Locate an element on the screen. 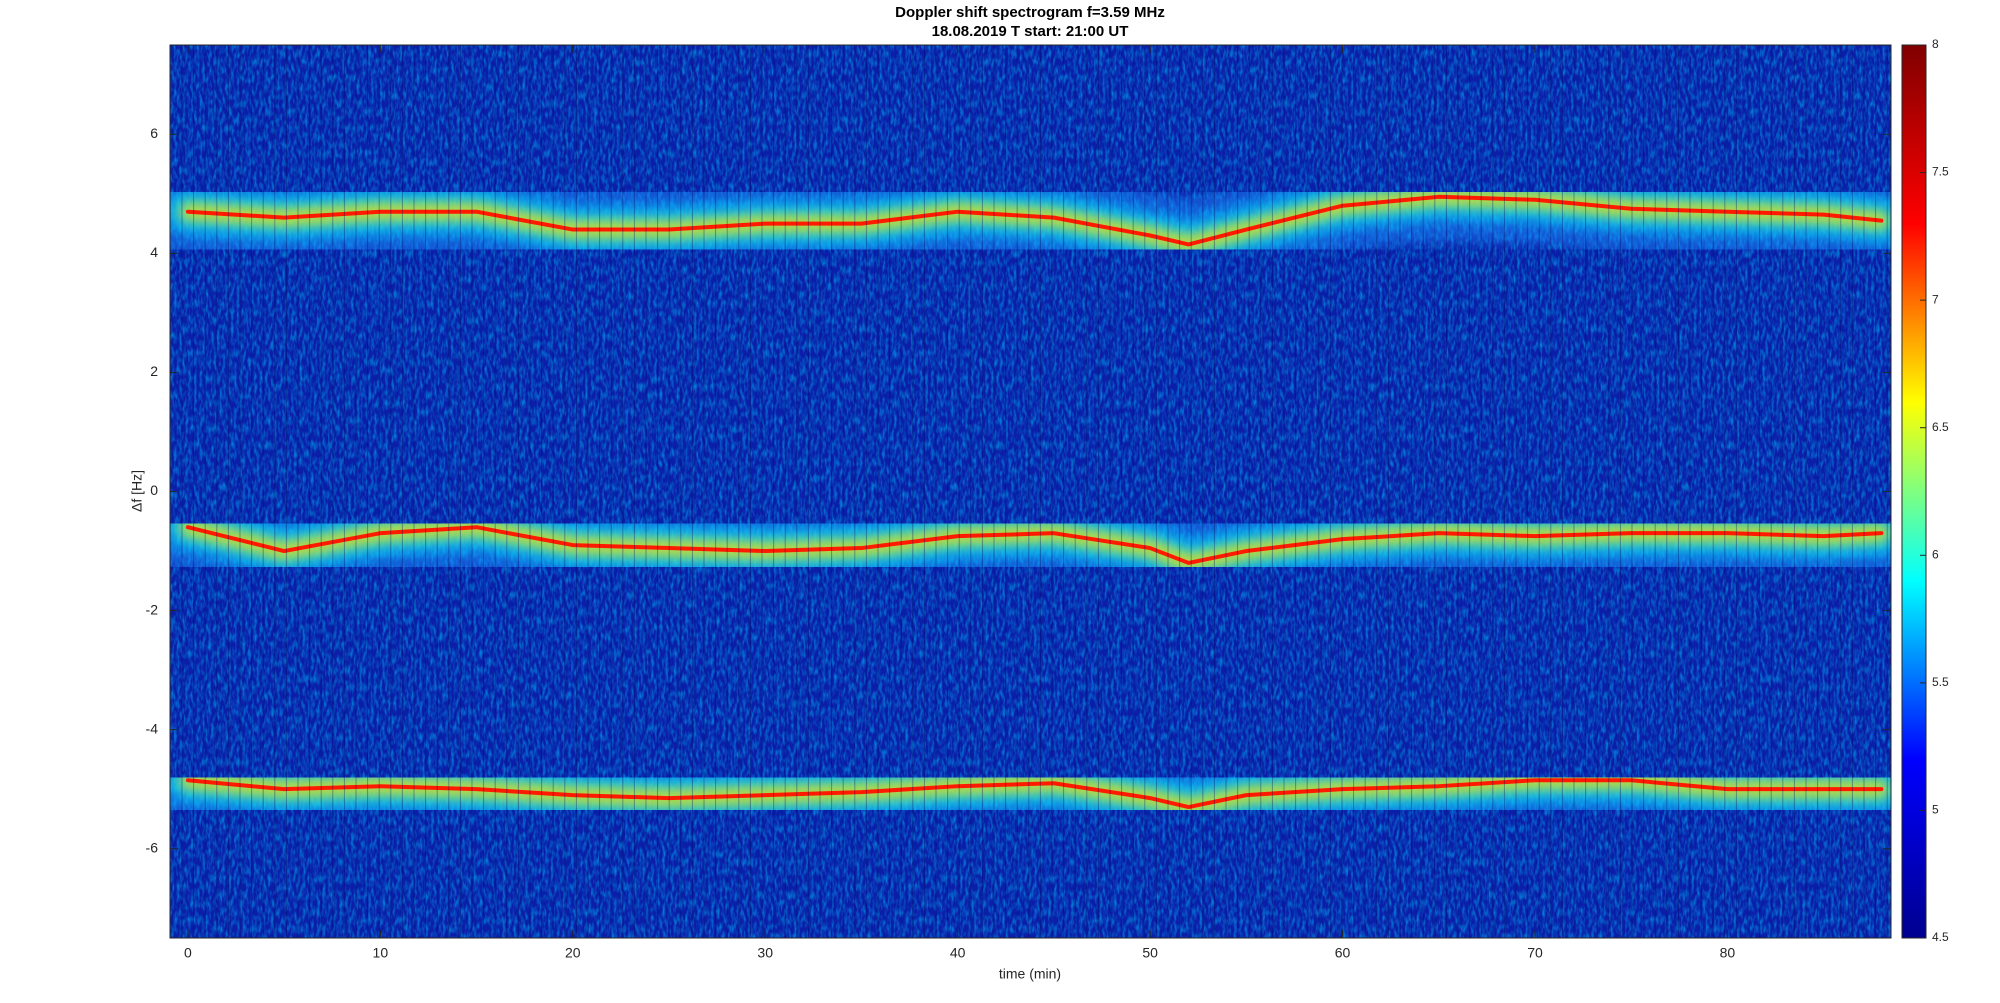  colorbar-tick-label: 7 is located at coordinates (1935, 299).